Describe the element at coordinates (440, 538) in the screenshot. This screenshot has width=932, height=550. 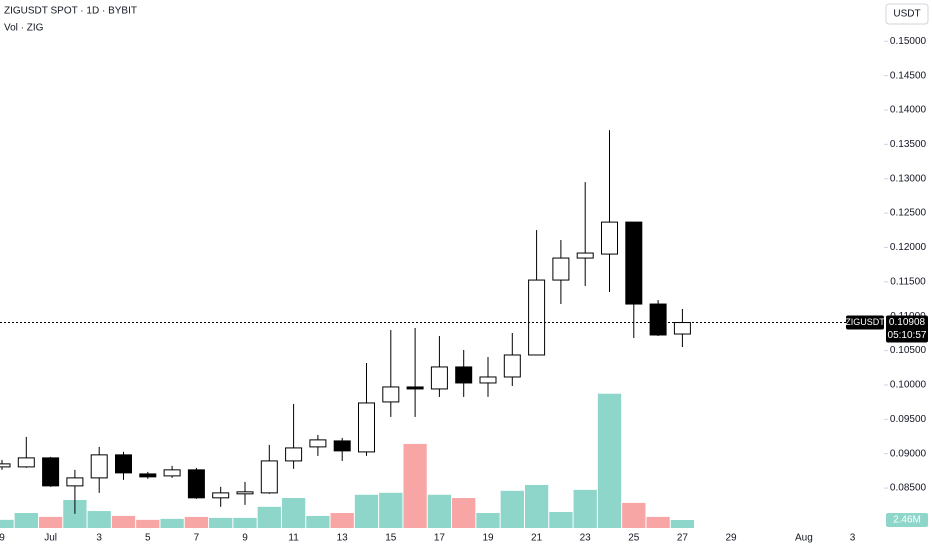
I see `x-tick-label: 17` at that location.